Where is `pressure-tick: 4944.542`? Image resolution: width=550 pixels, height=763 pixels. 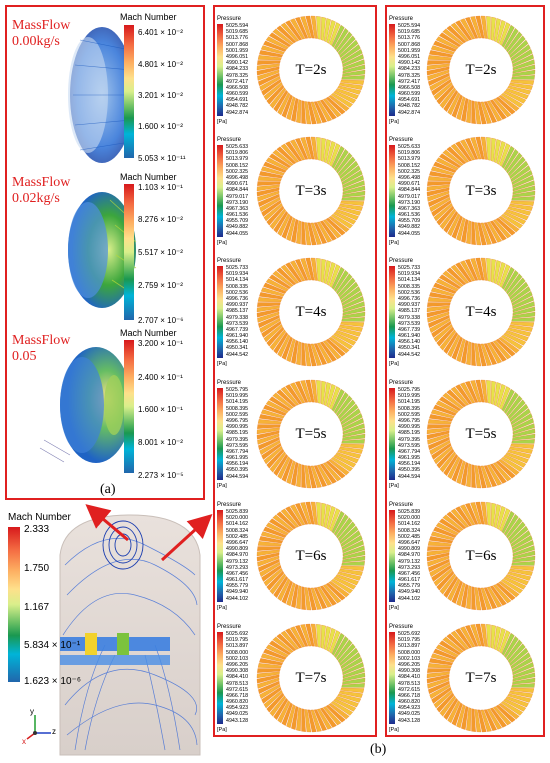 pressure-tick: 4944.542 is located at coordinates (237, 354).